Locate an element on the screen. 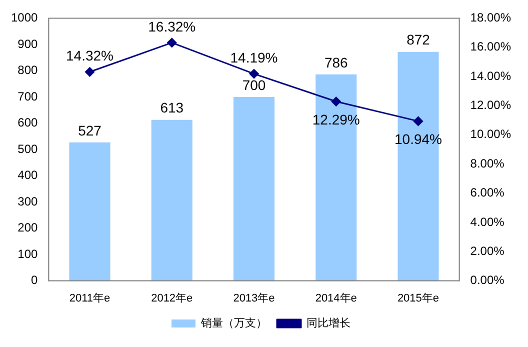  y2-tick-label: 2.00% is located at coordinates (487, 251).